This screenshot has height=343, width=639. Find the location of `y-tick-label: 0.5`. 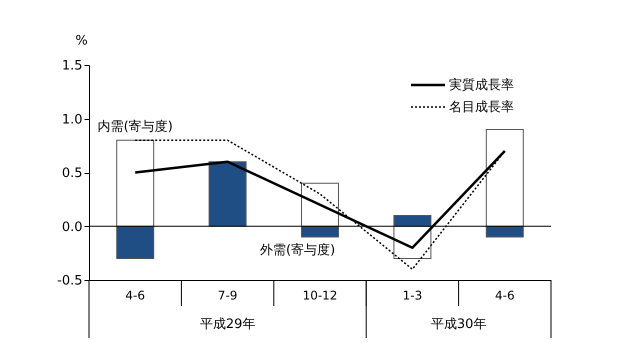

y-tick-label: 0.5 is located at coordinates (72, 173).